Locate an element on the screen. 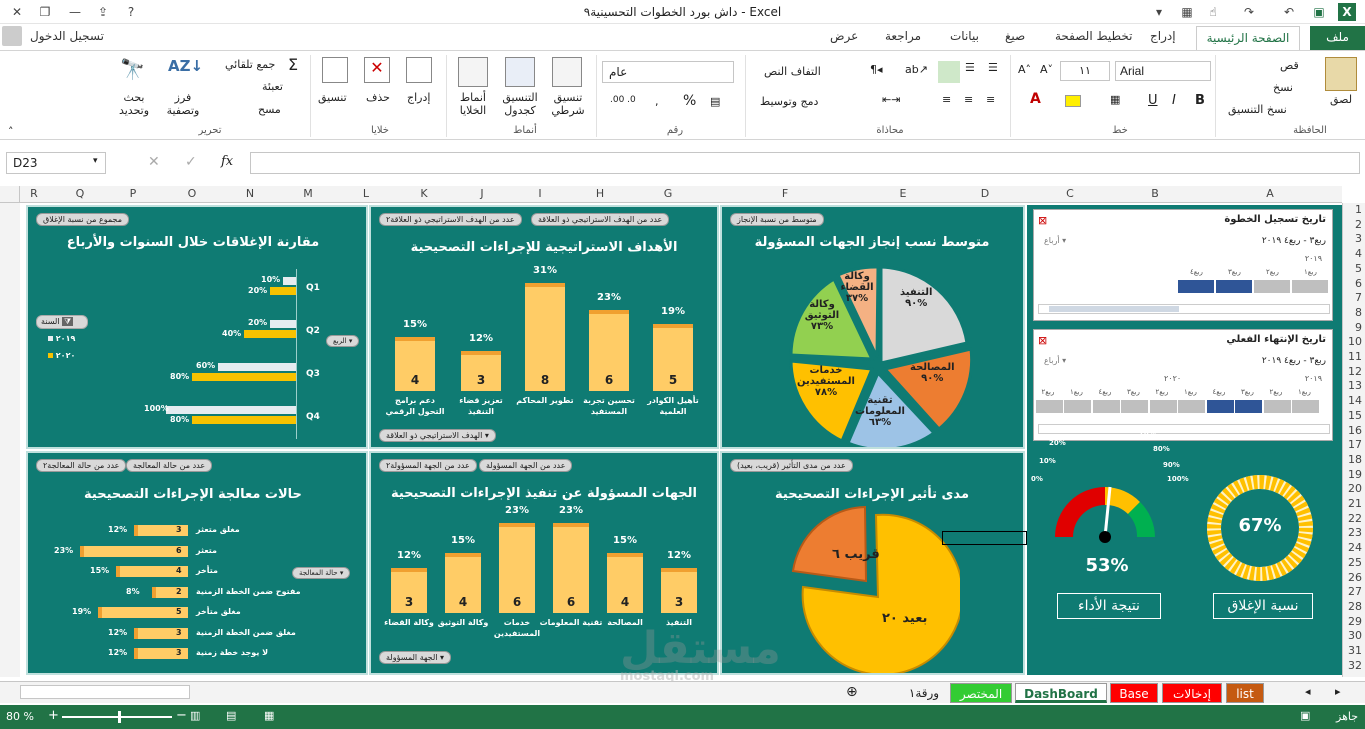 The width and height of the screenshot is (1365, 729). row-header-26: 26 is located at coordinates (1355, 577).